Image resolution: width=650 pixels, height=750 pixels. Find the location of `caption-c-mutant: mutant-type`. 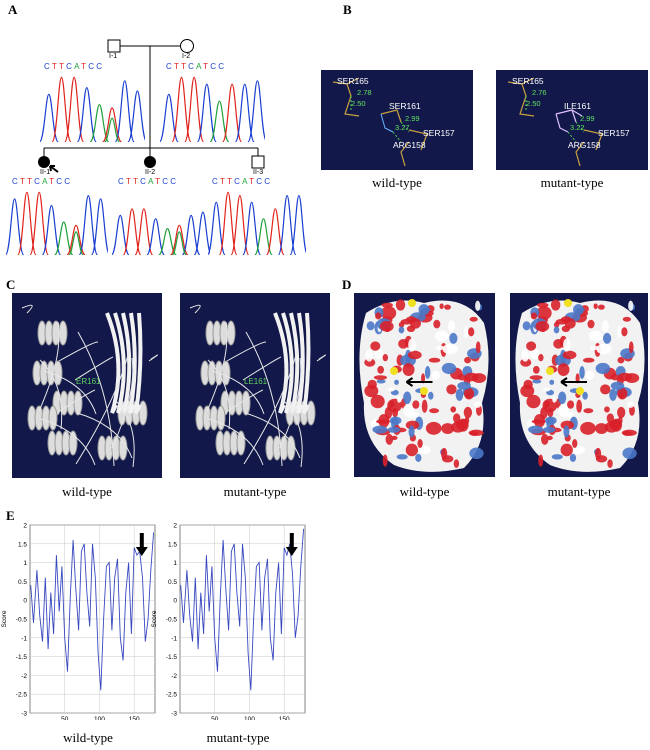

caption-c-mutant: mutant-type is located at coordinates (255, 491).